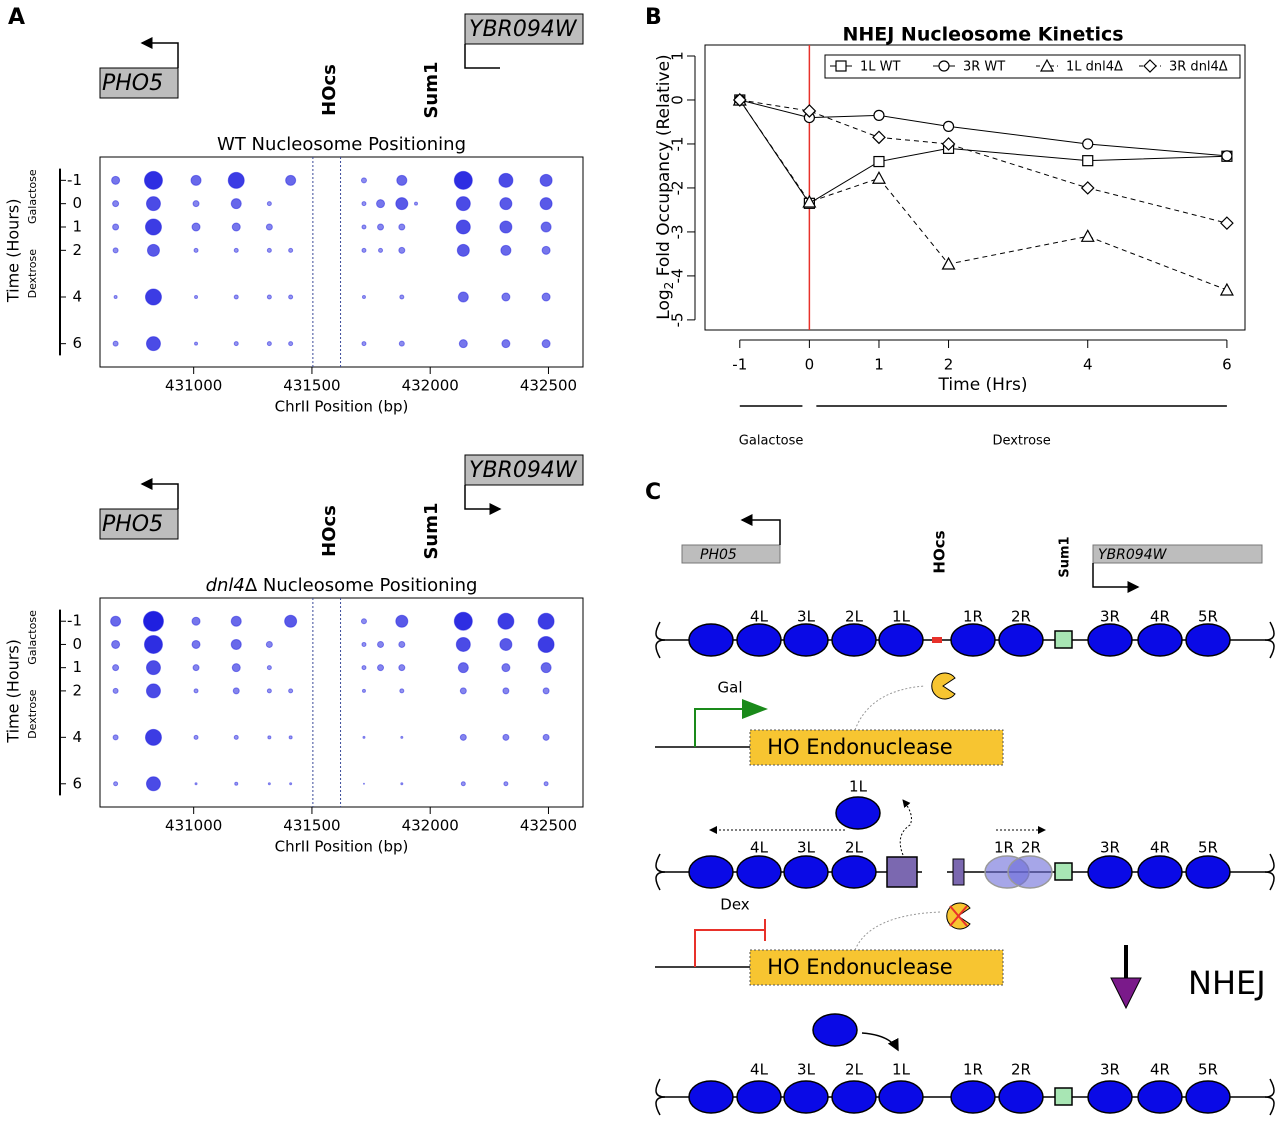 This screenshot has height=1123, width=1280. I want to click on y-tick-label: 4, so click(77, 297).